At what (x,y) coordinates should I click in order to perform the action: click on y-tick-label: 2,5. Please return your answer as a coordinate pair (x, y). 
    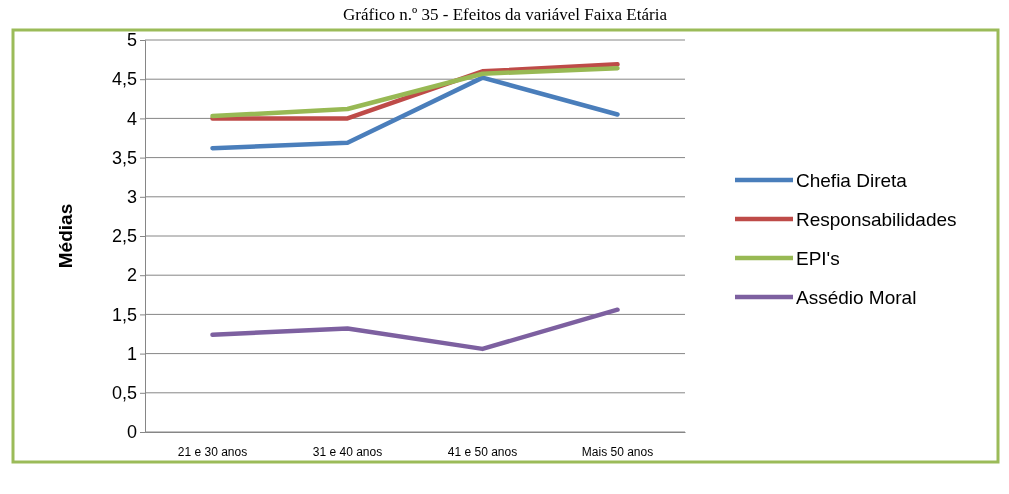
    Looking at the image, I should click on (124, 236).